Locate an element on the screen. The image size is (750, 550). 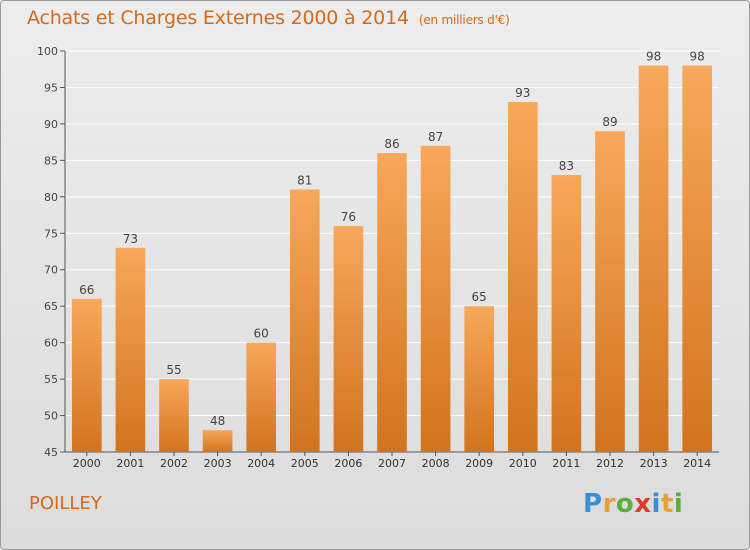
data-label: 48 is located at coordinates (217, 421).